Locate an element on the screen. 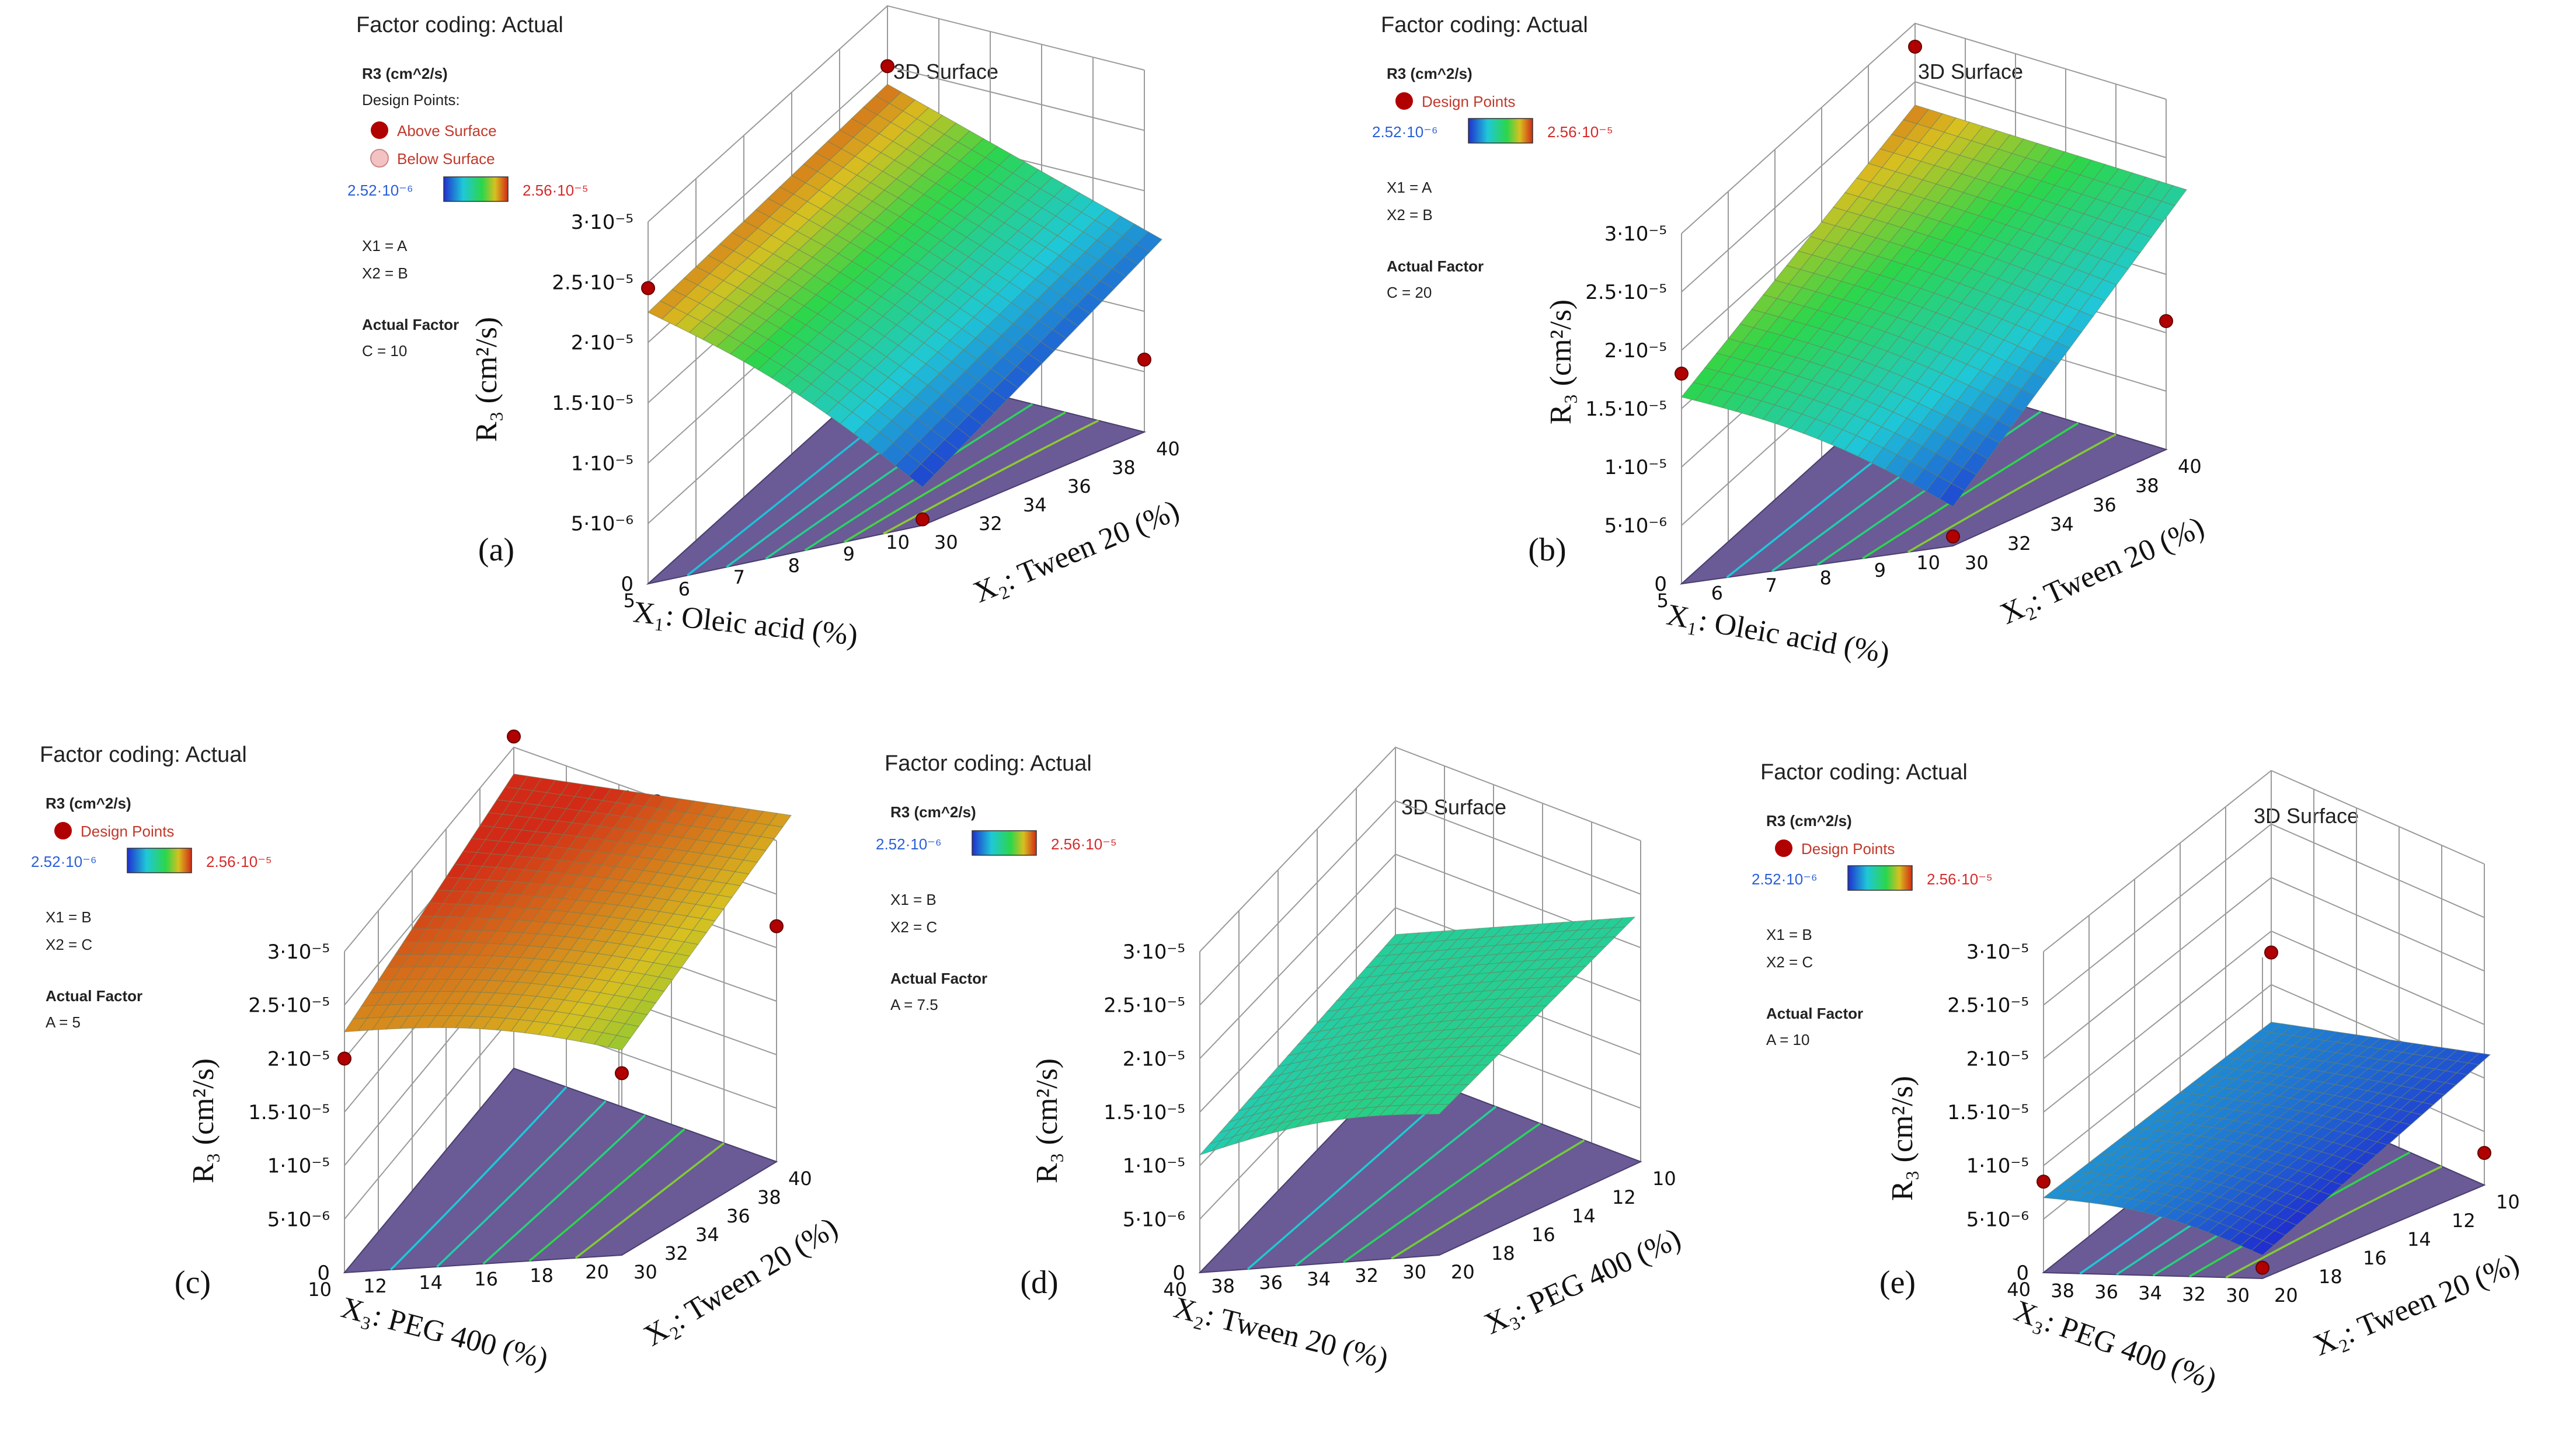 The image size is (2576, 1432). x1-tick-label: 6 is located at coordinates (1717, 593).